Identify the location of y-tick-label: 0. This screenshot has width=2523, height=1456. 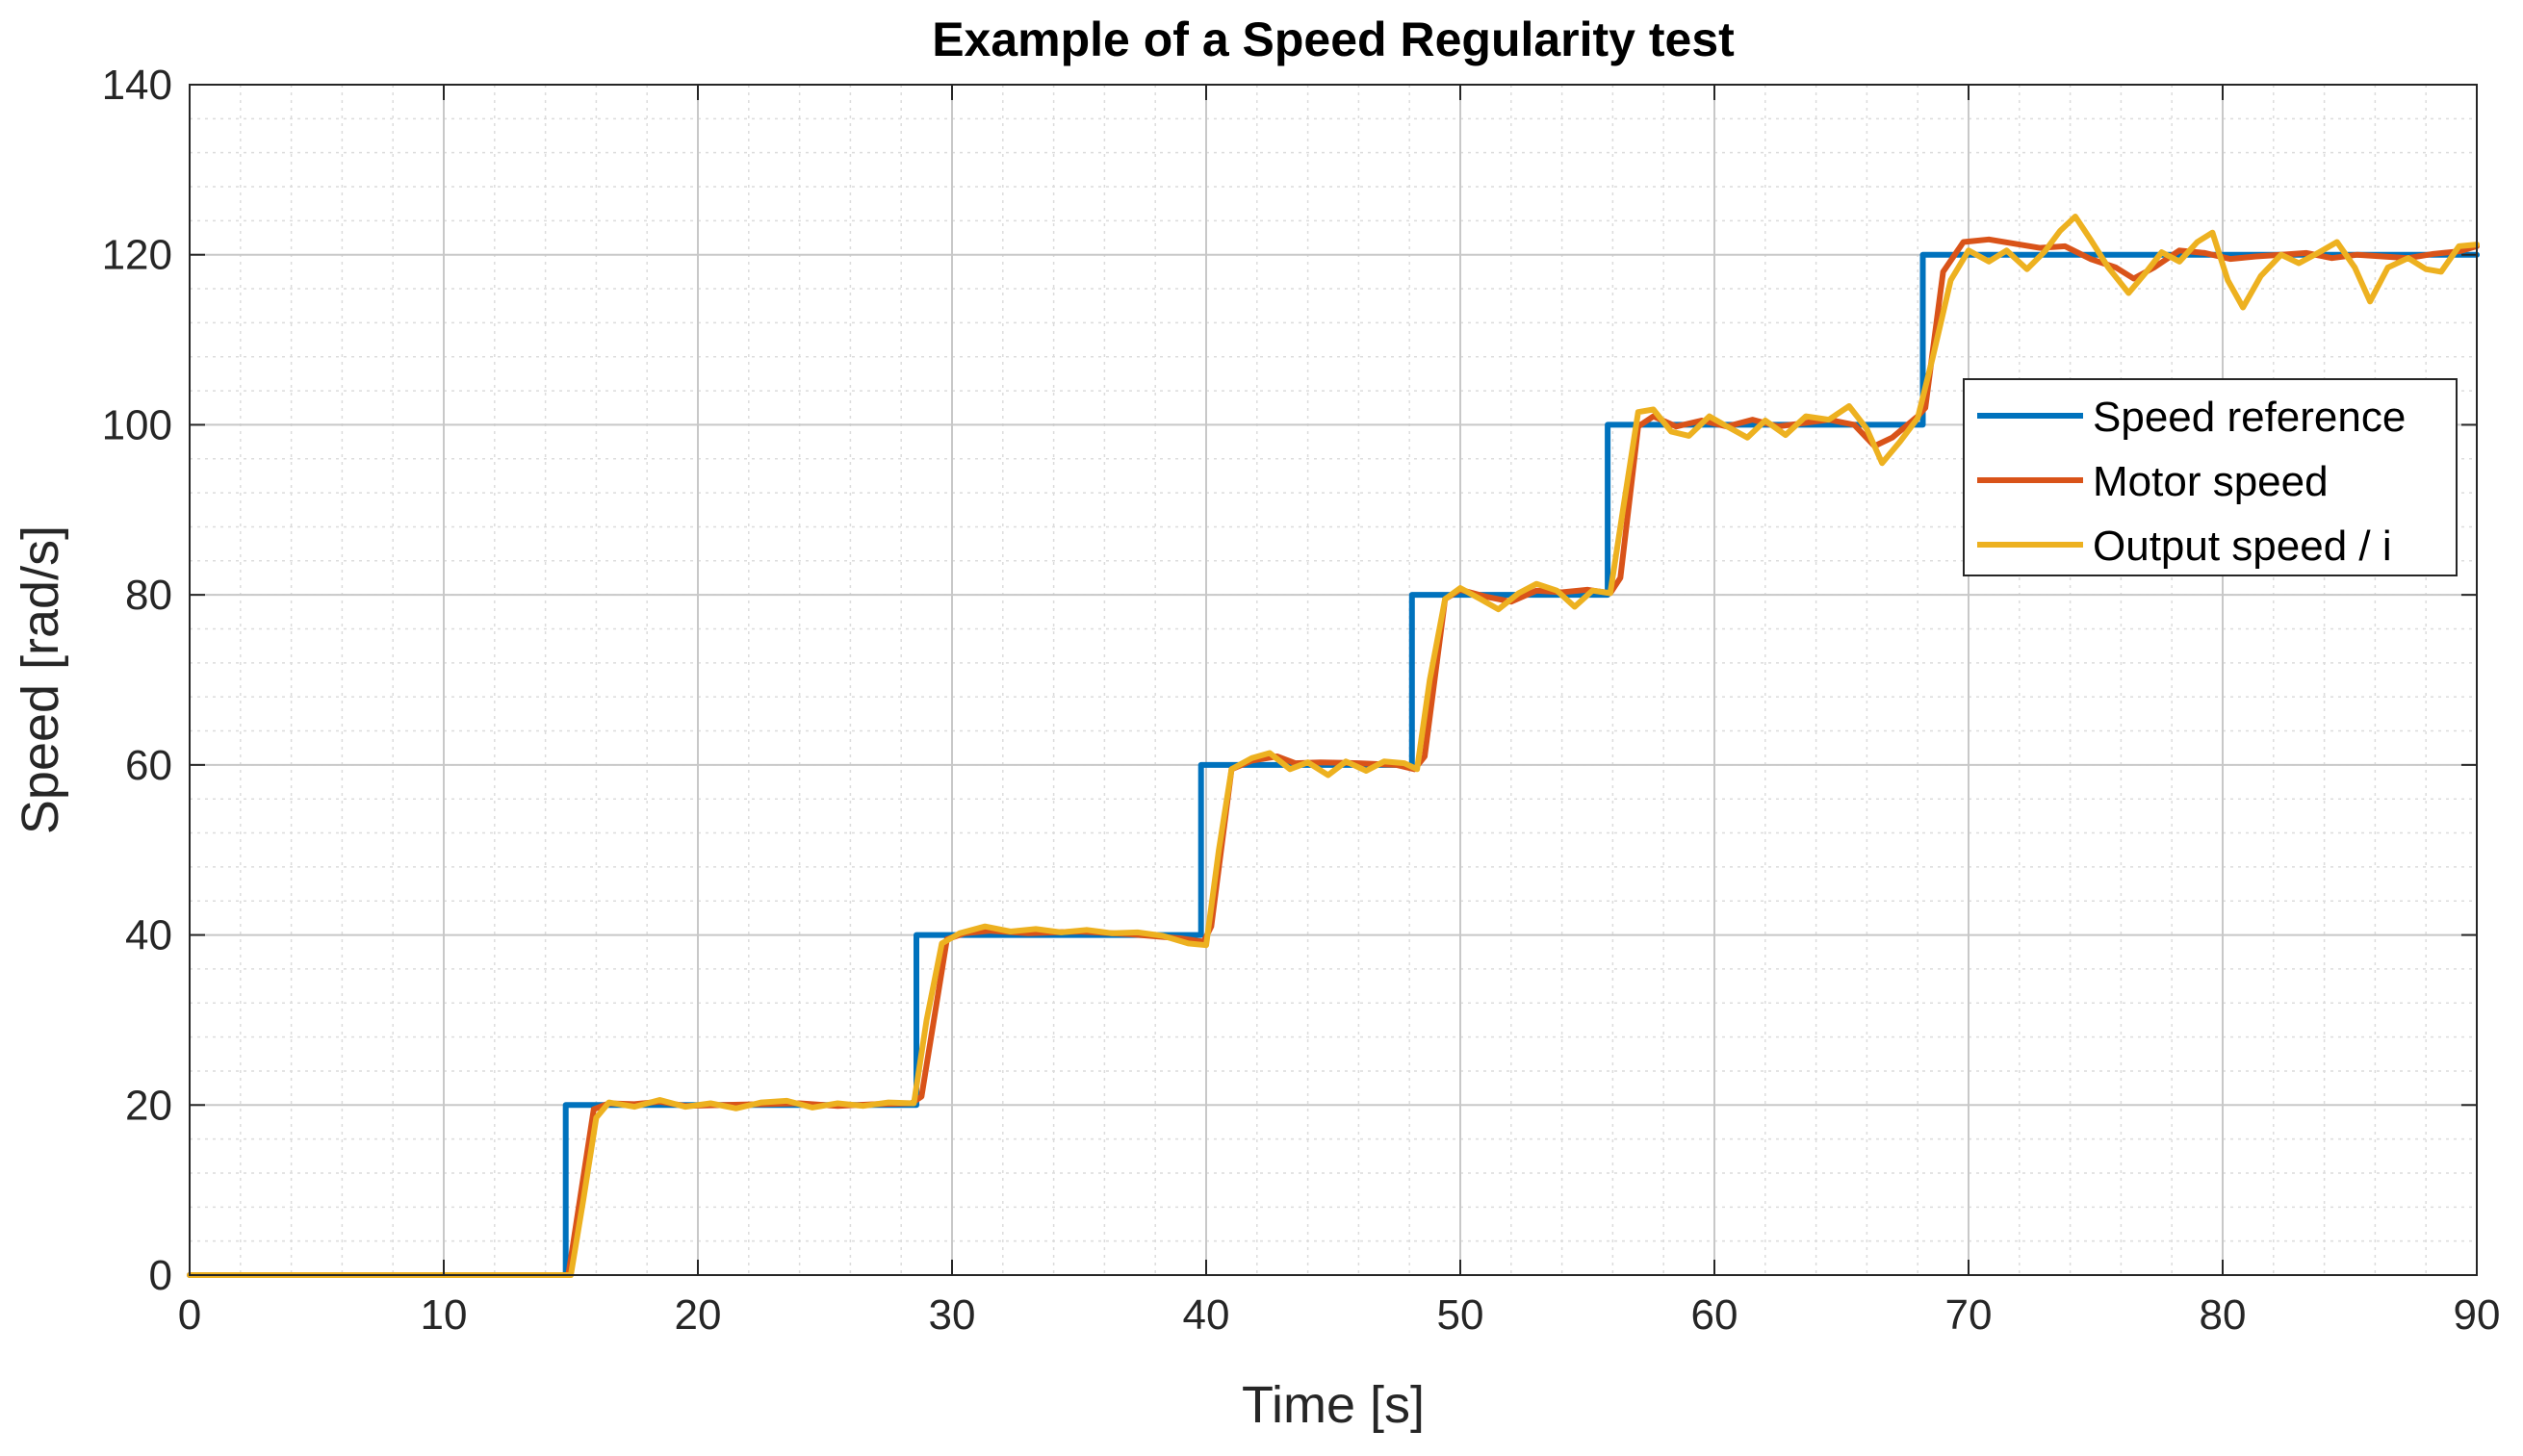
(160, 1275).